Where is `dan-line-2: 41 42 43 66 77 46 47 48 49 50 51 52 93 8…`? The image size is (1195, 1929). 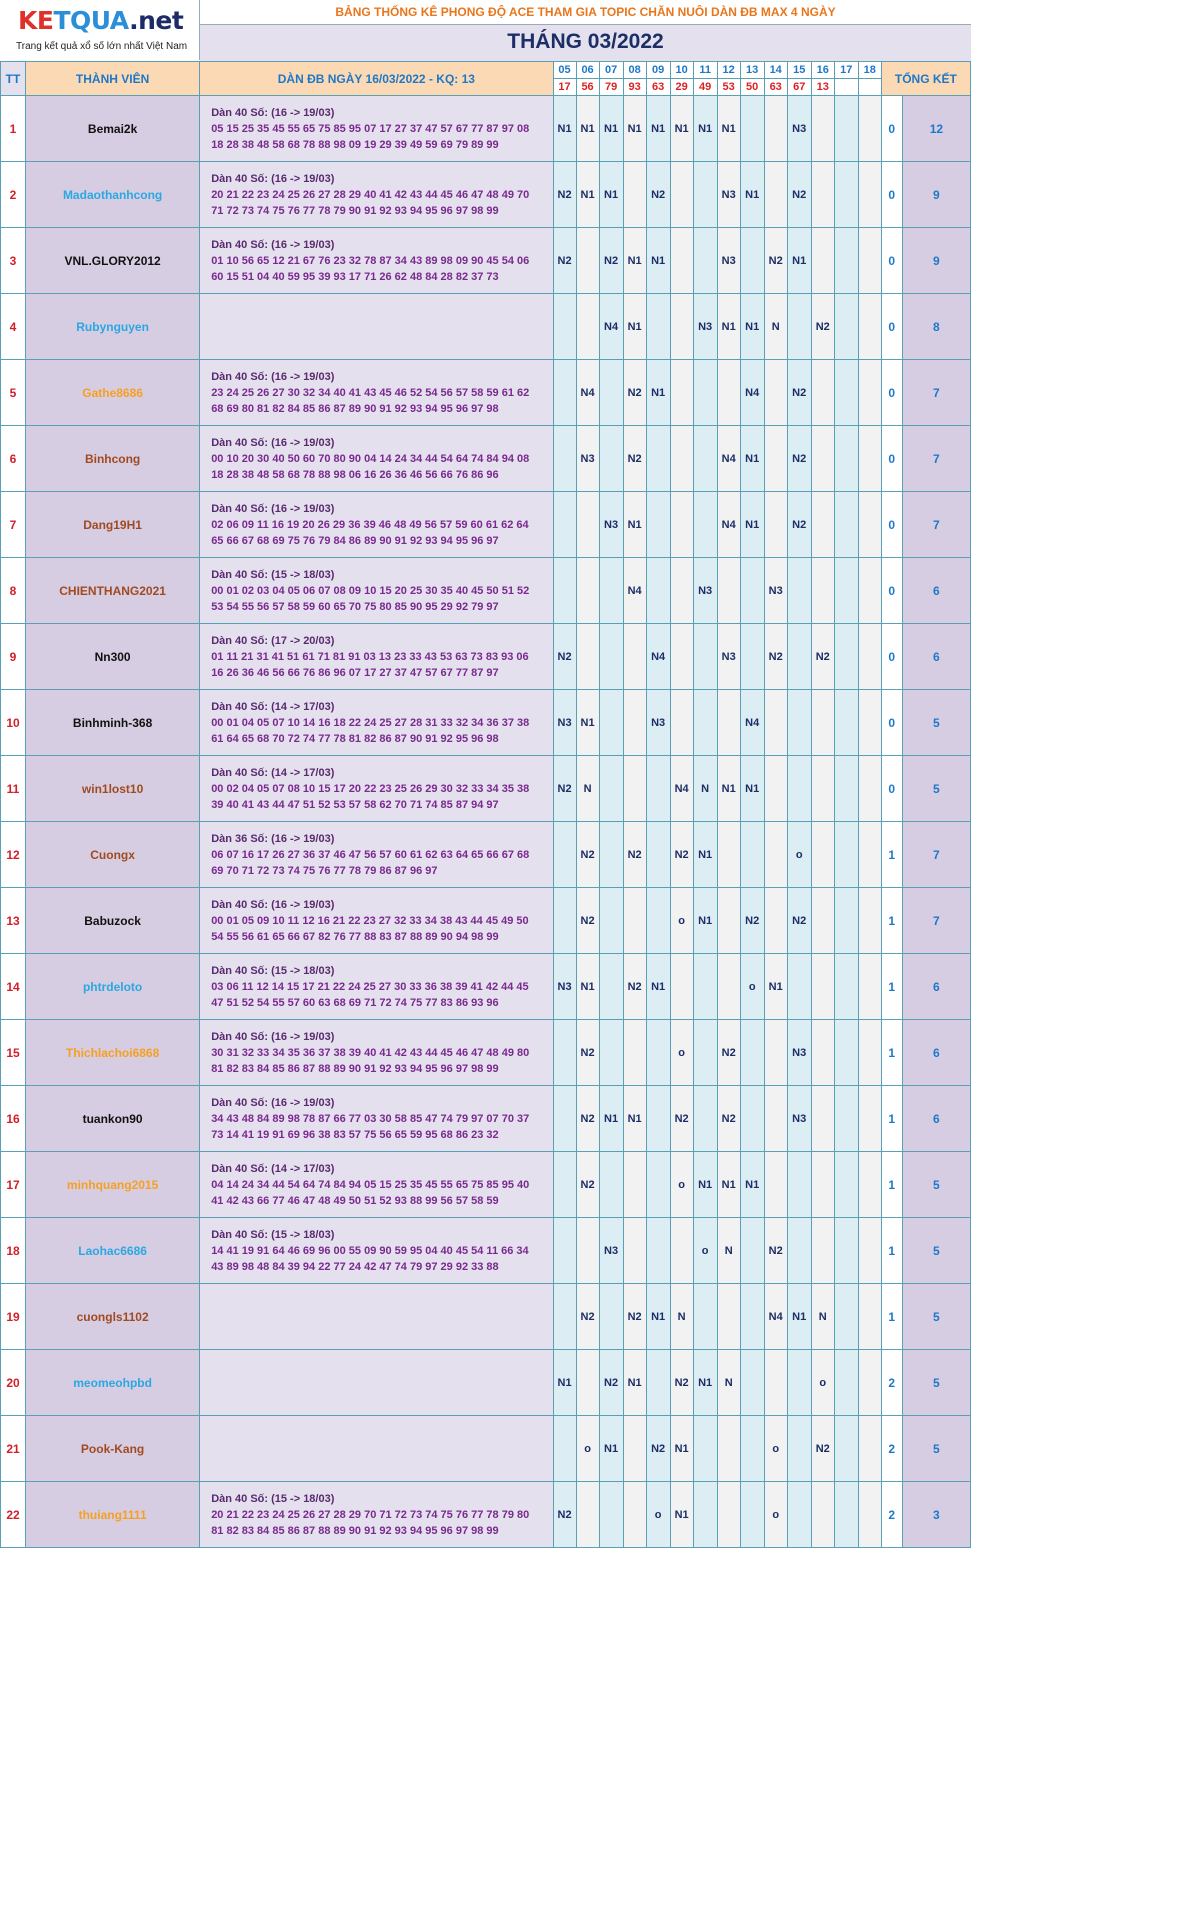 dan-line-2: 41 42 43 66 77 46 47 48 49 50 51 52 93 8… is located at coordinates (355, 1200).